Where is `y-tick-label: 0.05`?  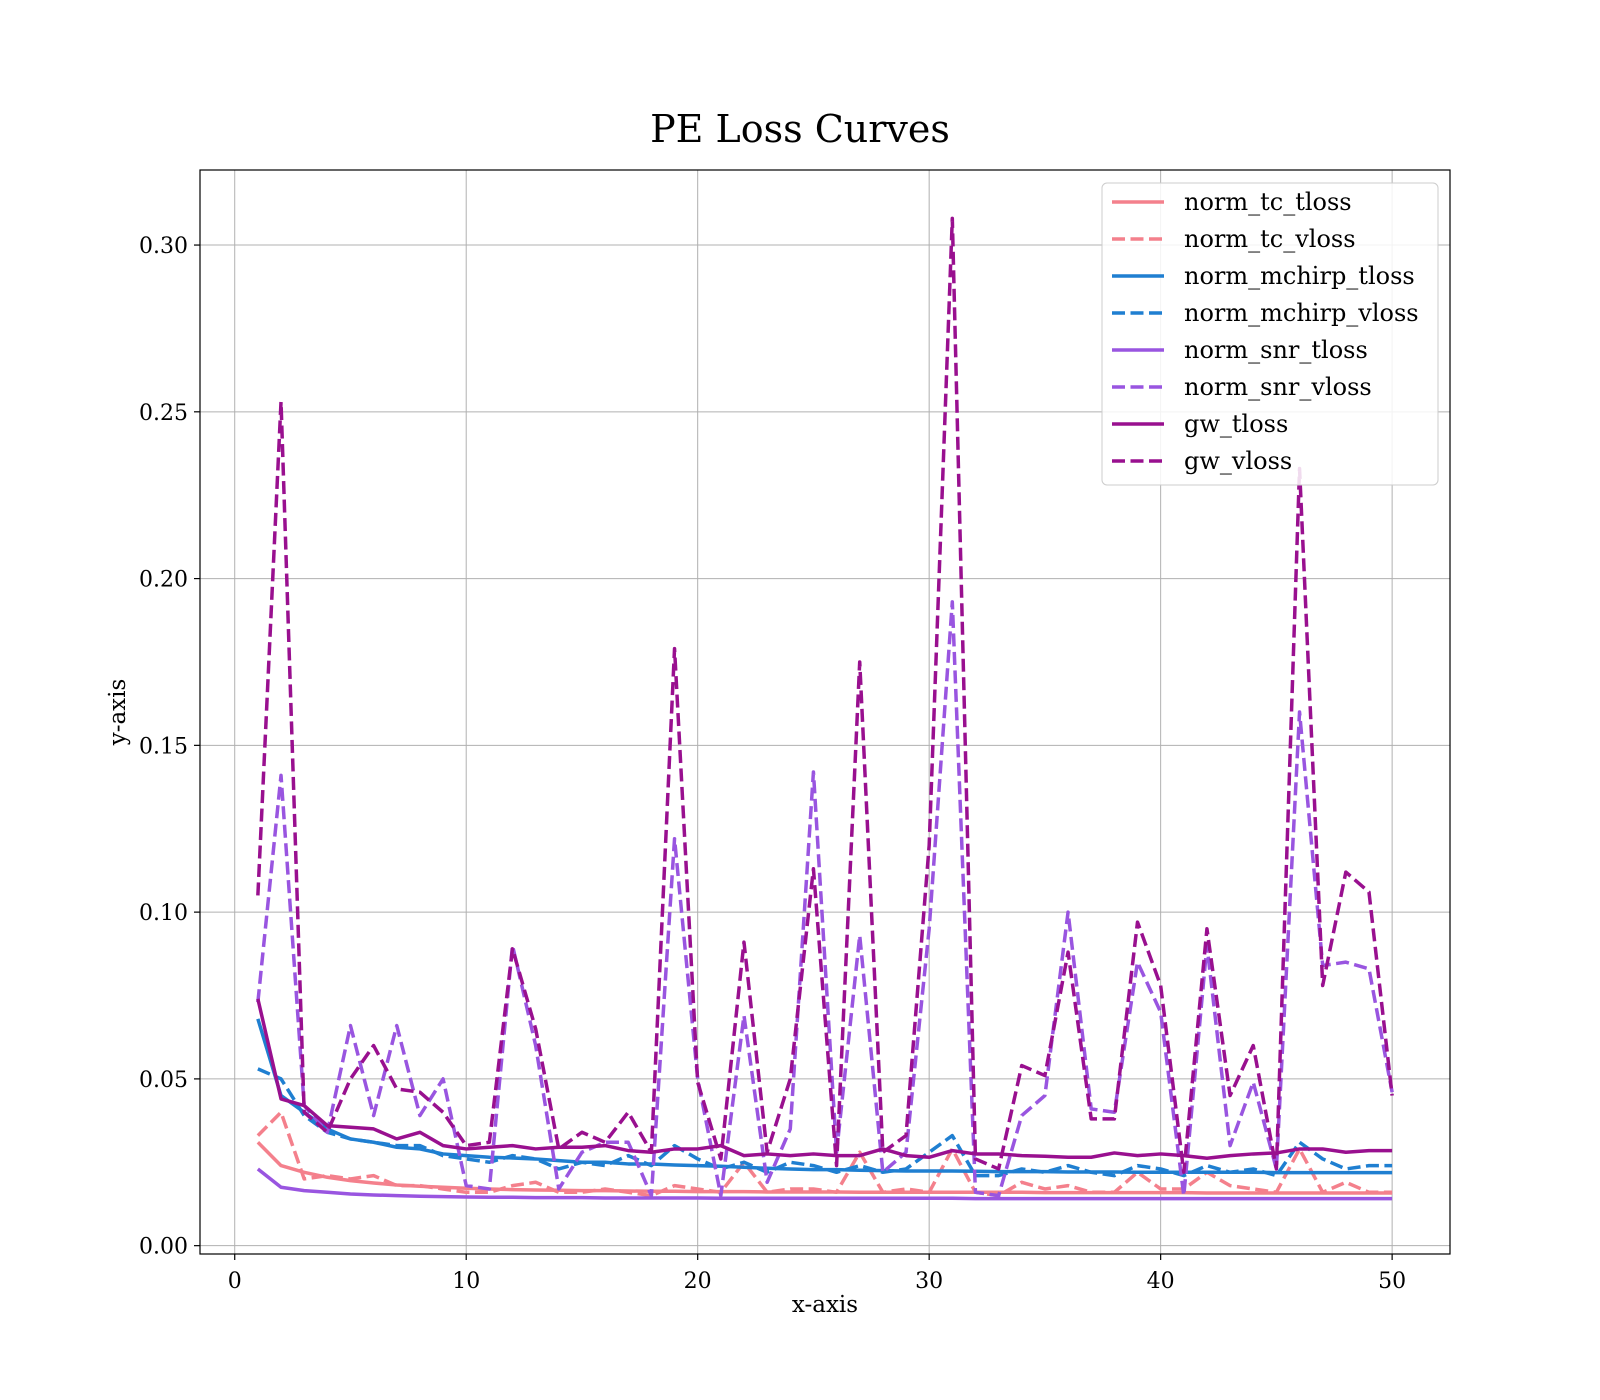 y-tick-label: 0.05 is located at coordinates (163, 1080).